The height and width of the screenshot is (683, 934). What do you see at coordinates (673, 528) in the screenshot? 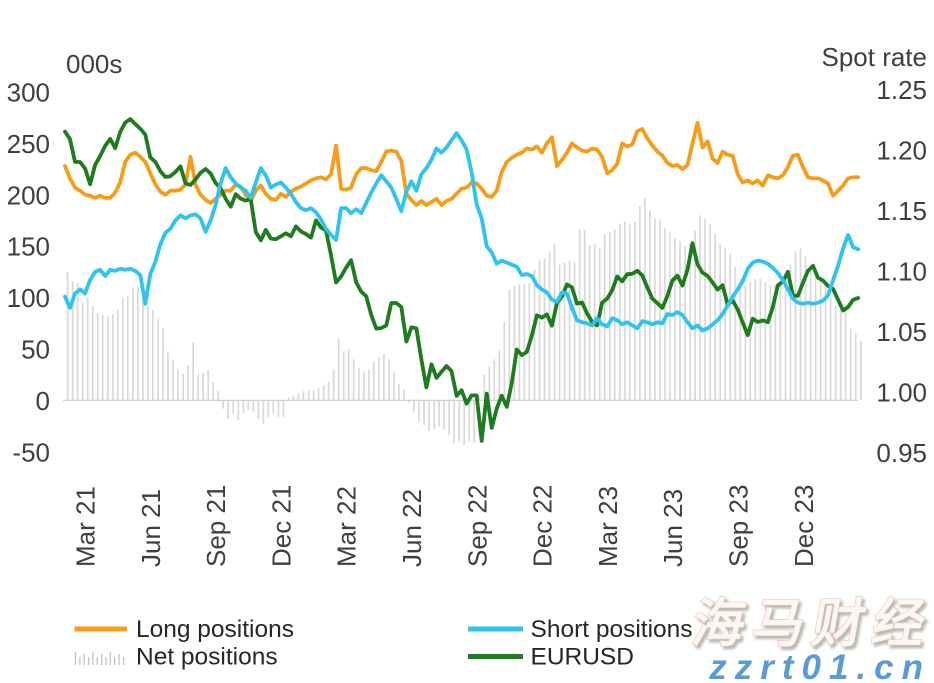
I see `x-tick-label: Jun 23` at bounding box center [673, 528].